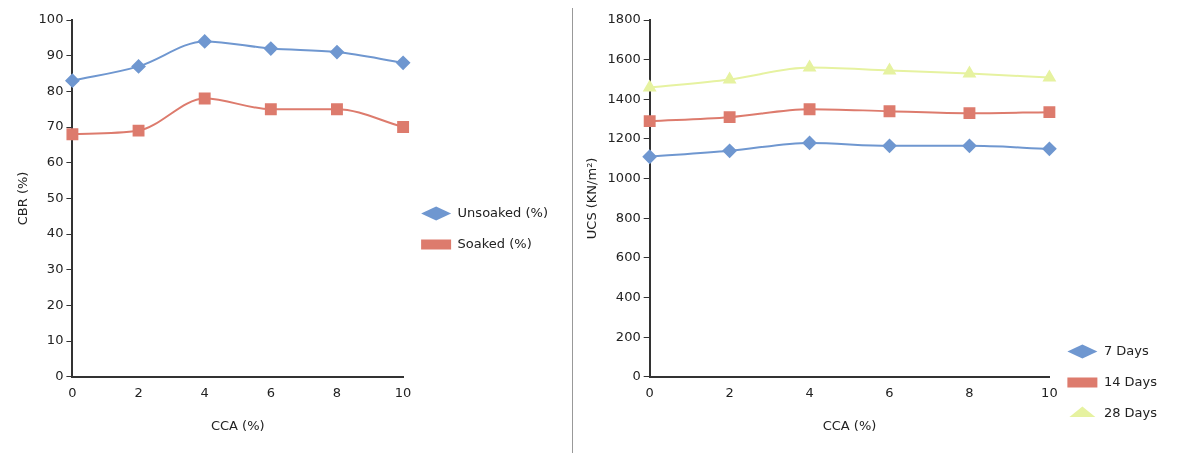 The image size is (1186, 461). I want to click on y-axis-title: UCS (KN/m²), so click(592, 198).